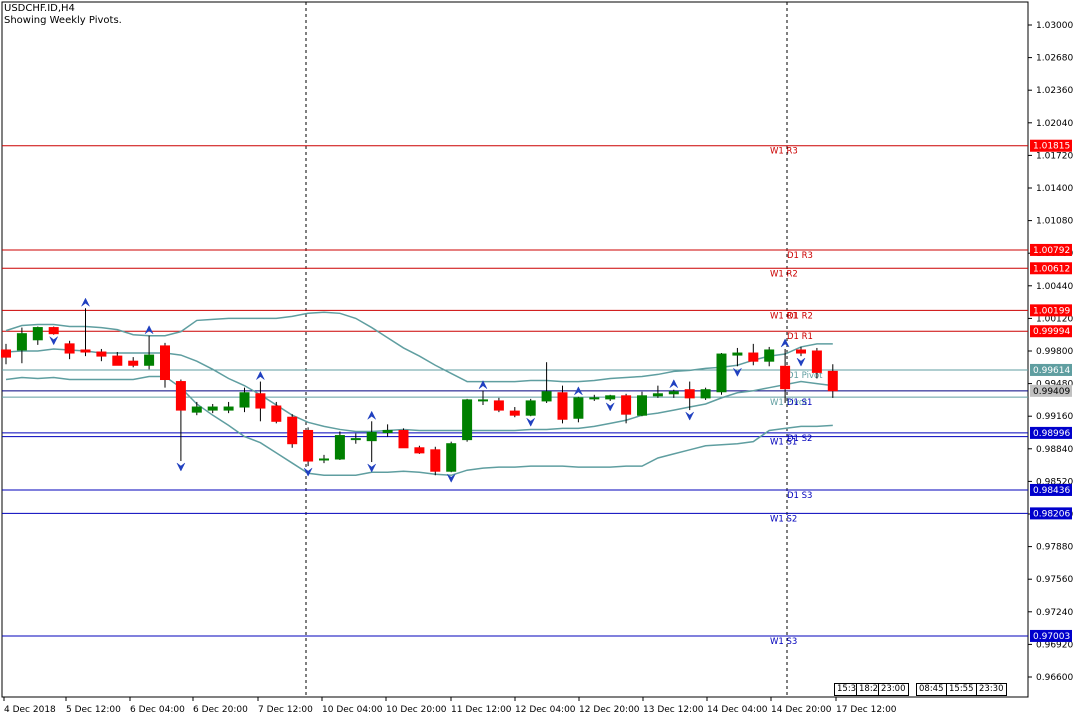 This screenshot has width=1080, height=720. What do you see at coordinates (1051, 332) in the screenshot?
I see `price-tag: 0.99994` at bounding box center [1051, 332].